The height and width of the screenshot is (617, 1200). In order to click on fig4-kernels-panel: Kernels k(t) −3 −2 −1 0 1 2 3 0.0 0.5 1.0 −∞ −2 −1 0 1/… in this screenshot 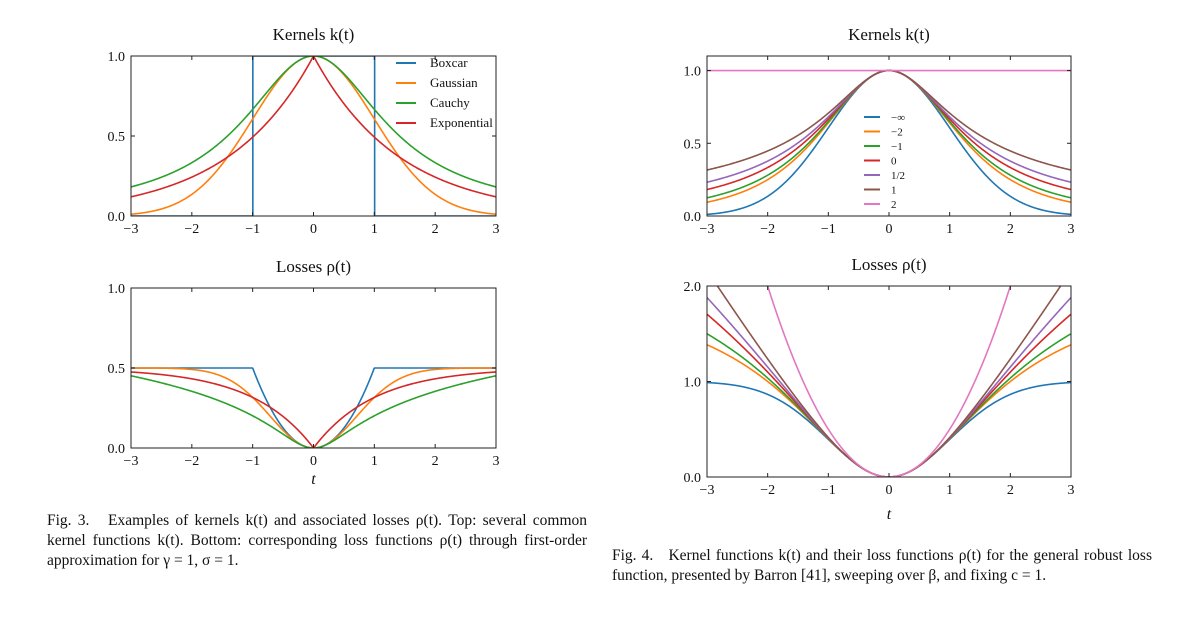, I will do `click(879, 131)`.